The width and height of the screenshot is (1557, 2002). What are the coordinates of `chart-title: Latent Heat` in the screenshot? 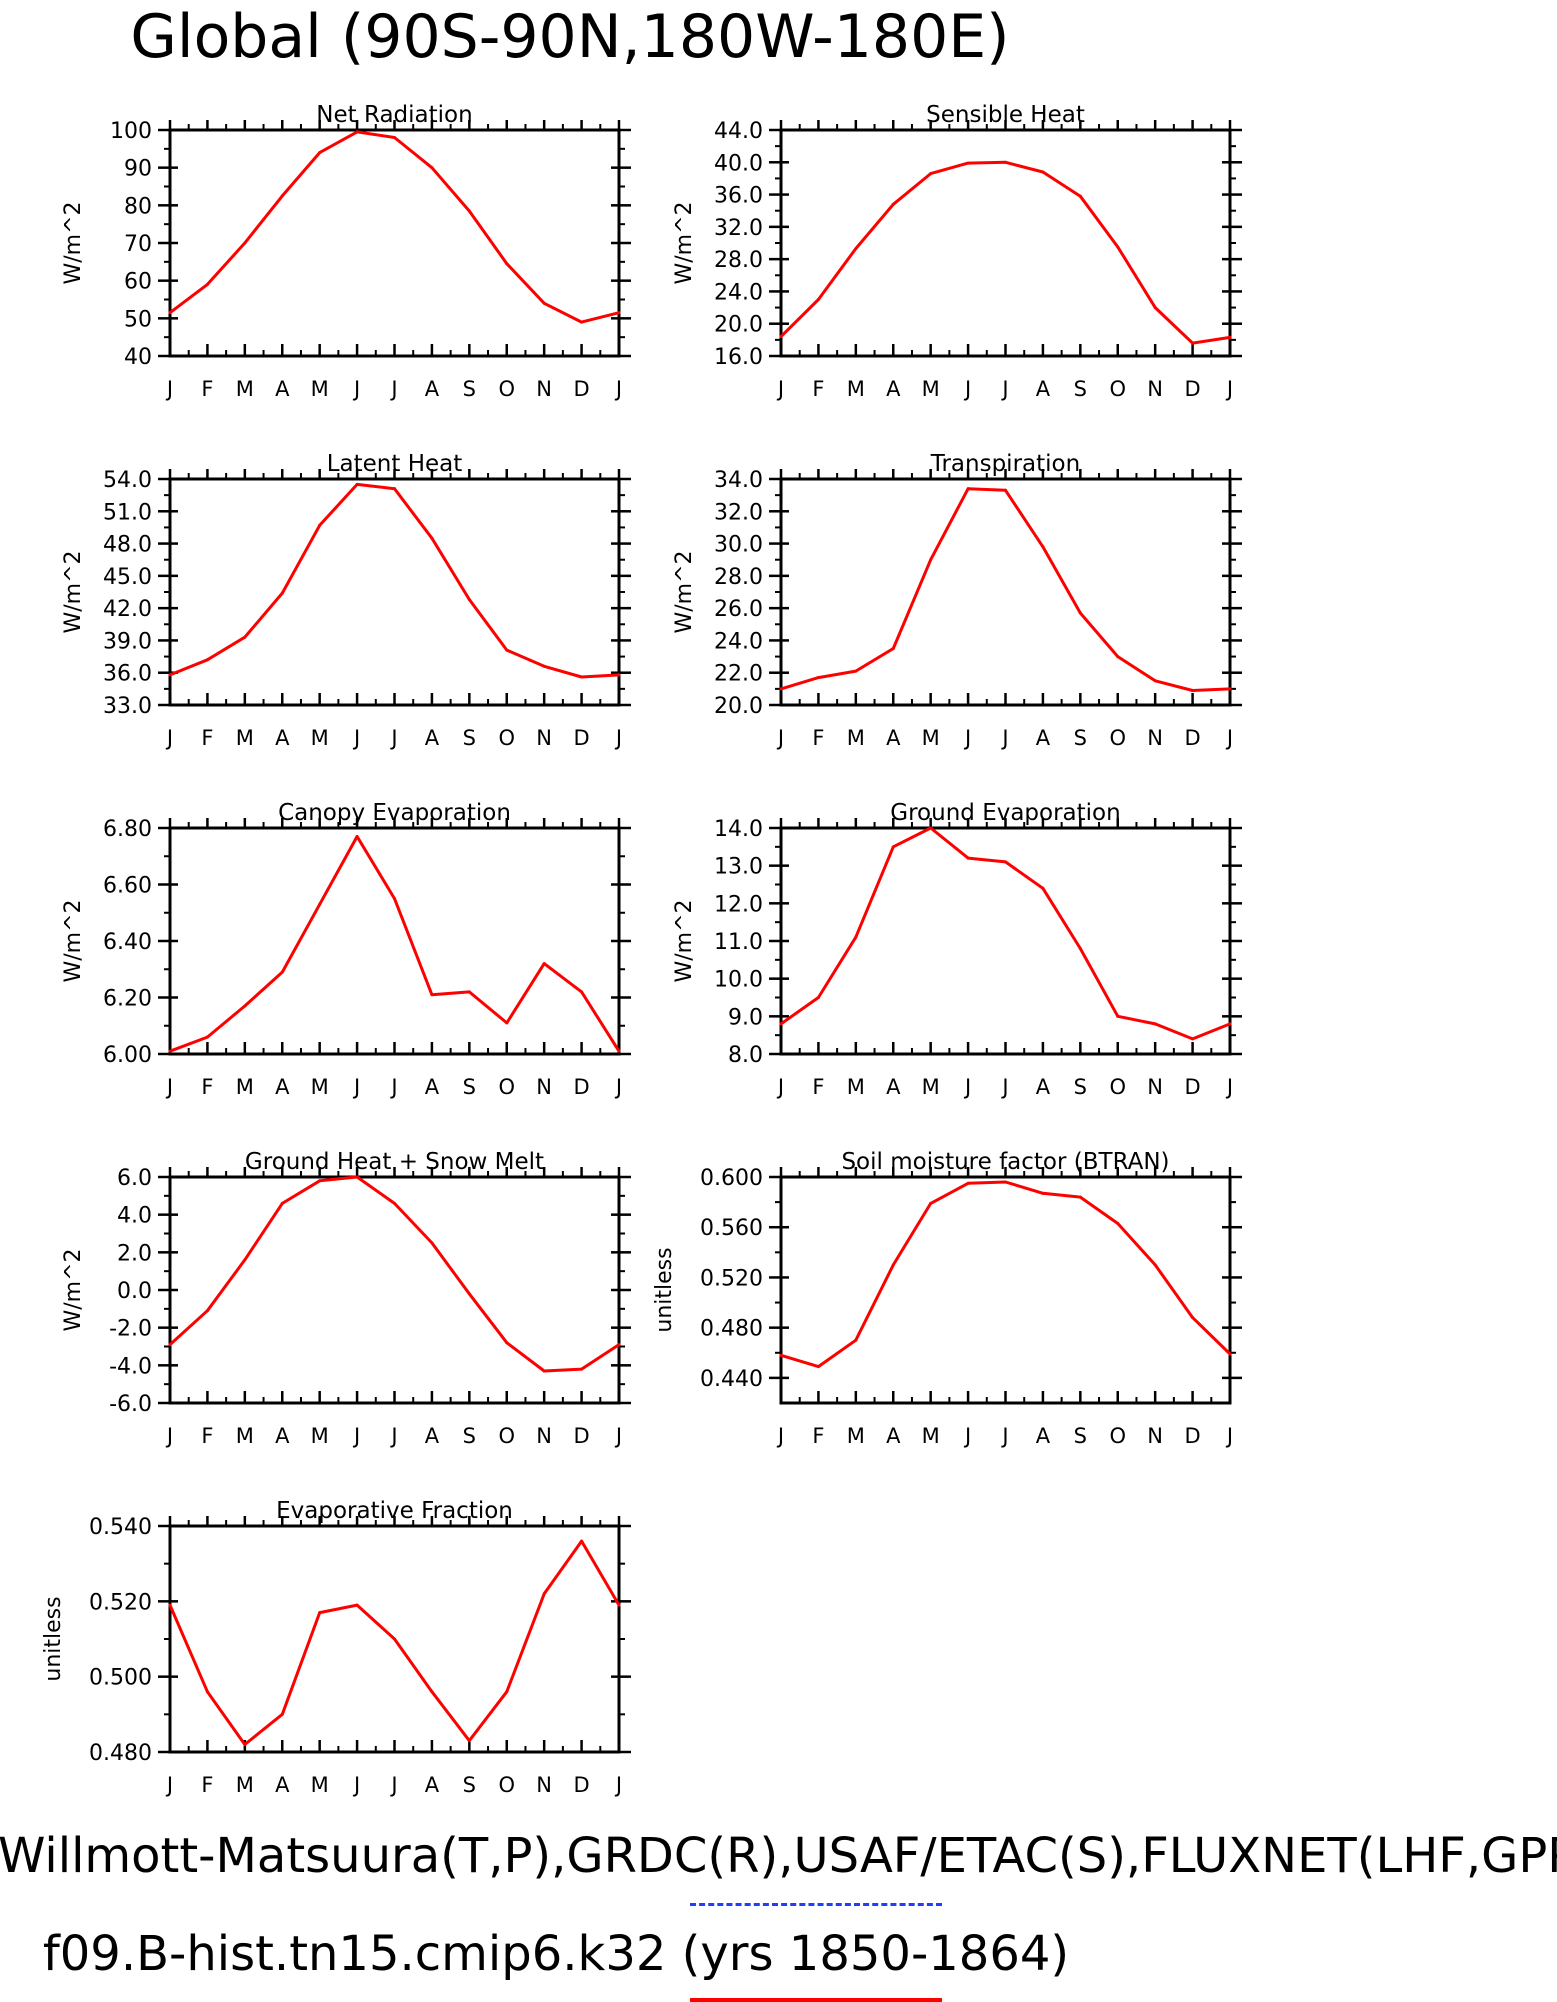 It's located at (395, 464).